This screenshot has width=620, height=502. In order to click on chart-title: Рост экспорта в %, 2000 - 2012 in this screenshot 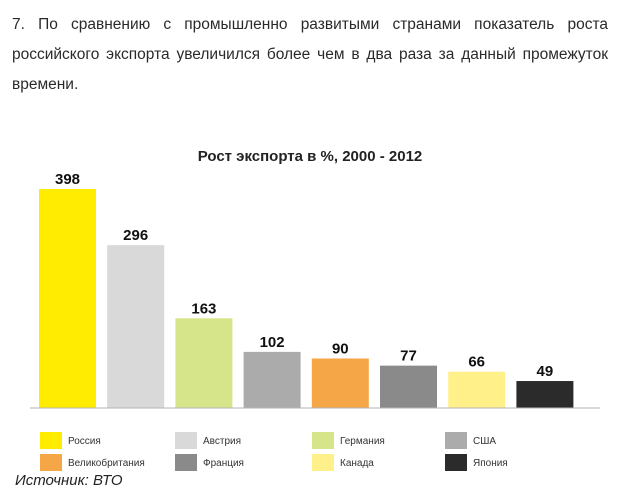, I will do `click(310, 156)`.